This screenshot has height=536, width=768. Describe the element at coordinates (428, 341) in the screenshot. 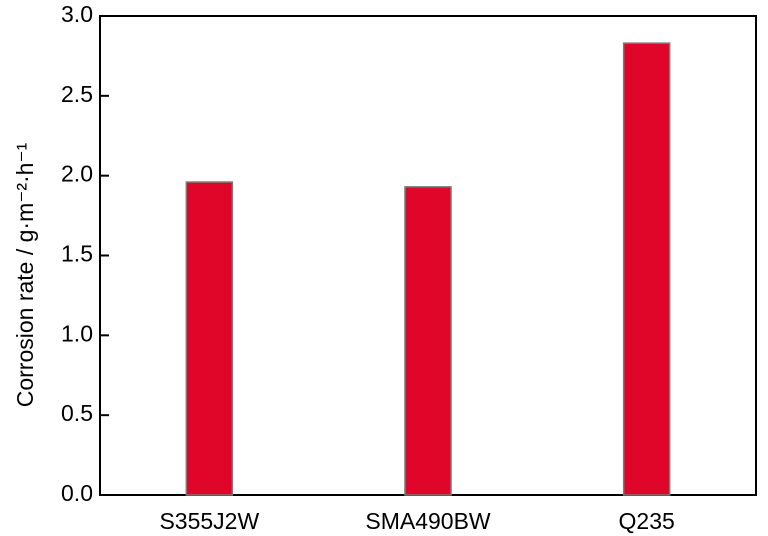

I see `bar-sma490bw` at that location.